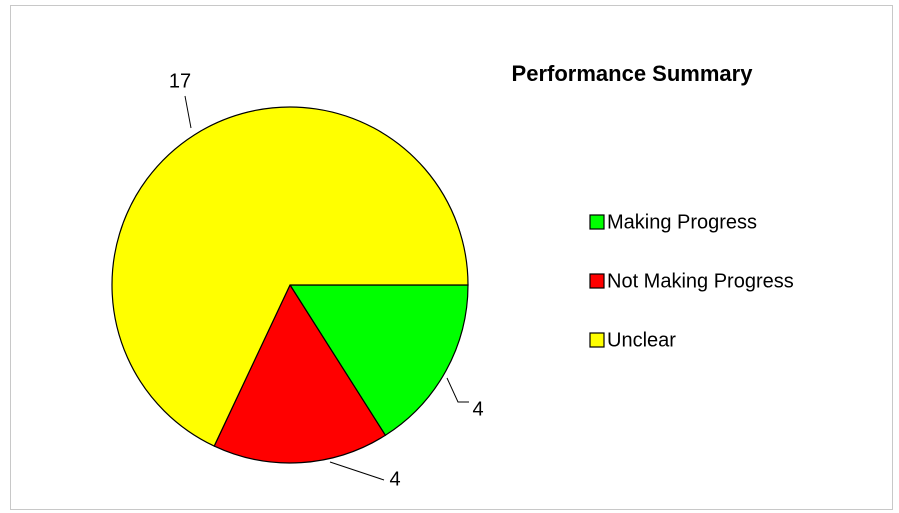 This screenshot has height=513, width=899. I want to click on chart-title: Performance Summary, so click(633, 73).